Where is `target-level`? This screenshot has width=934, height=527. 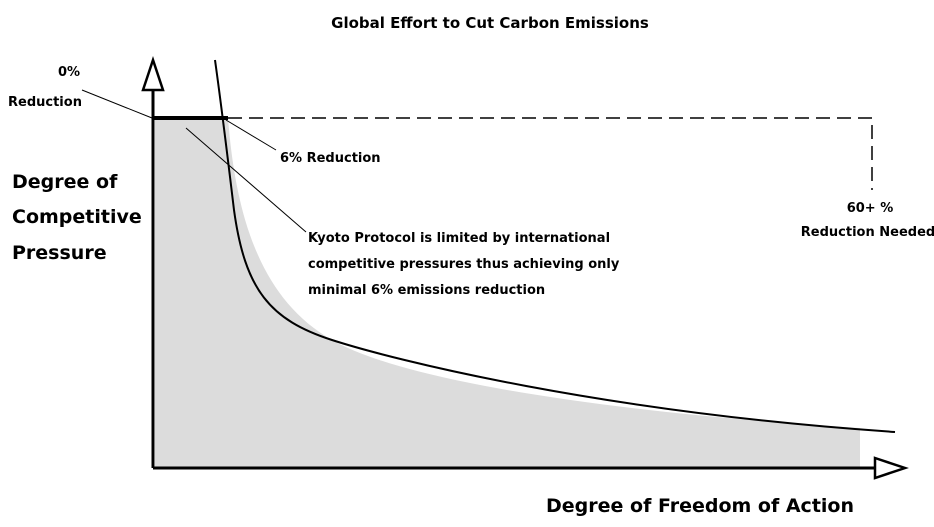
target-level is located at coordinates (550, 153).